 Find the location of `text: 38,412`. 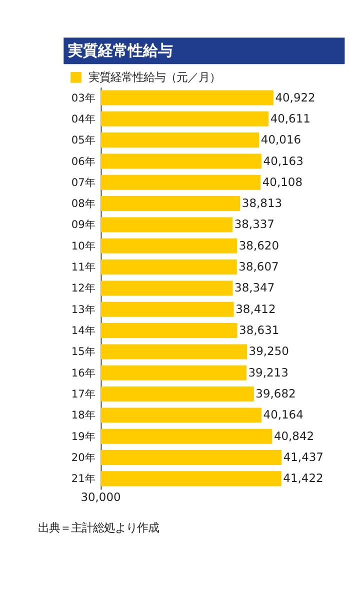

text: 38,412 is located at coordinates (256, 309).